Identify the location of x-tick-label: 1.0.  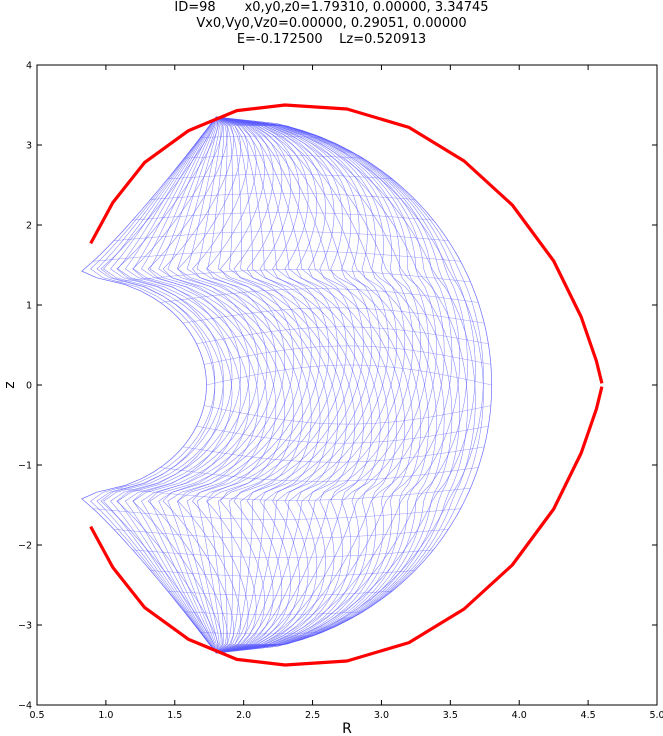
(105, 715).